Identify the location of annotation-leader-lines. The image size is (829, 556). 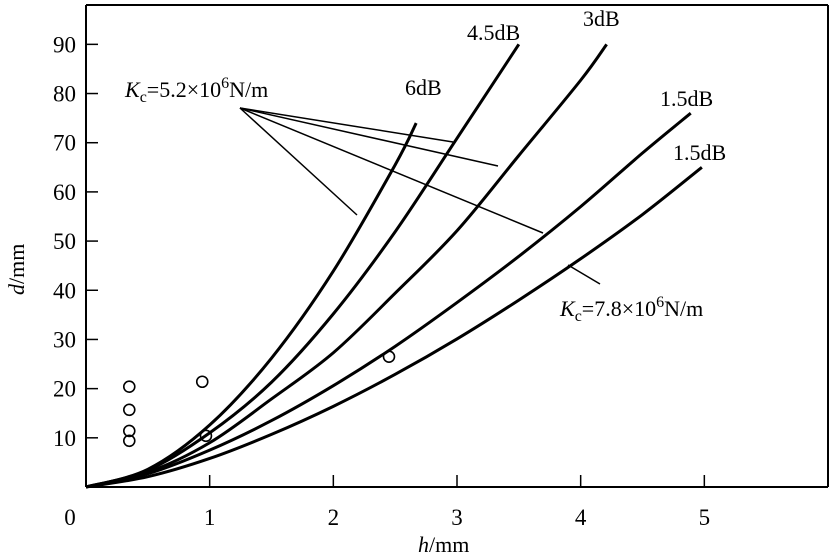
(420, 196).